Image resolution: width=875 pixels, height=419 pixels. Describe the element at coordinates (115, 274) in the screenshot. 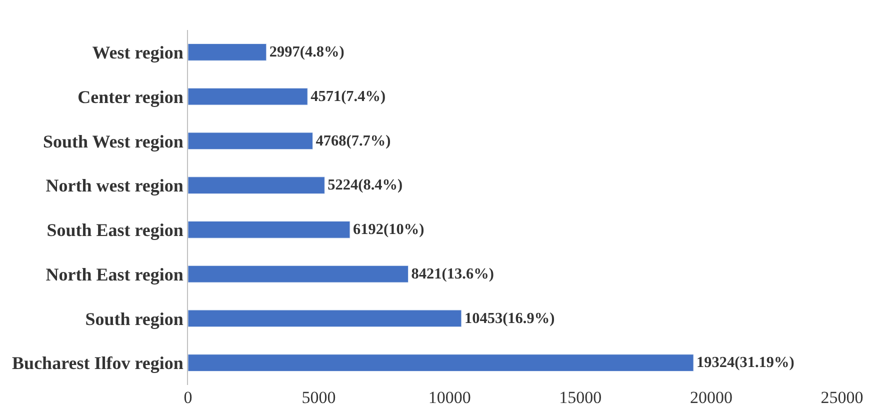

I see `y-tick-label: North East region` at that location.